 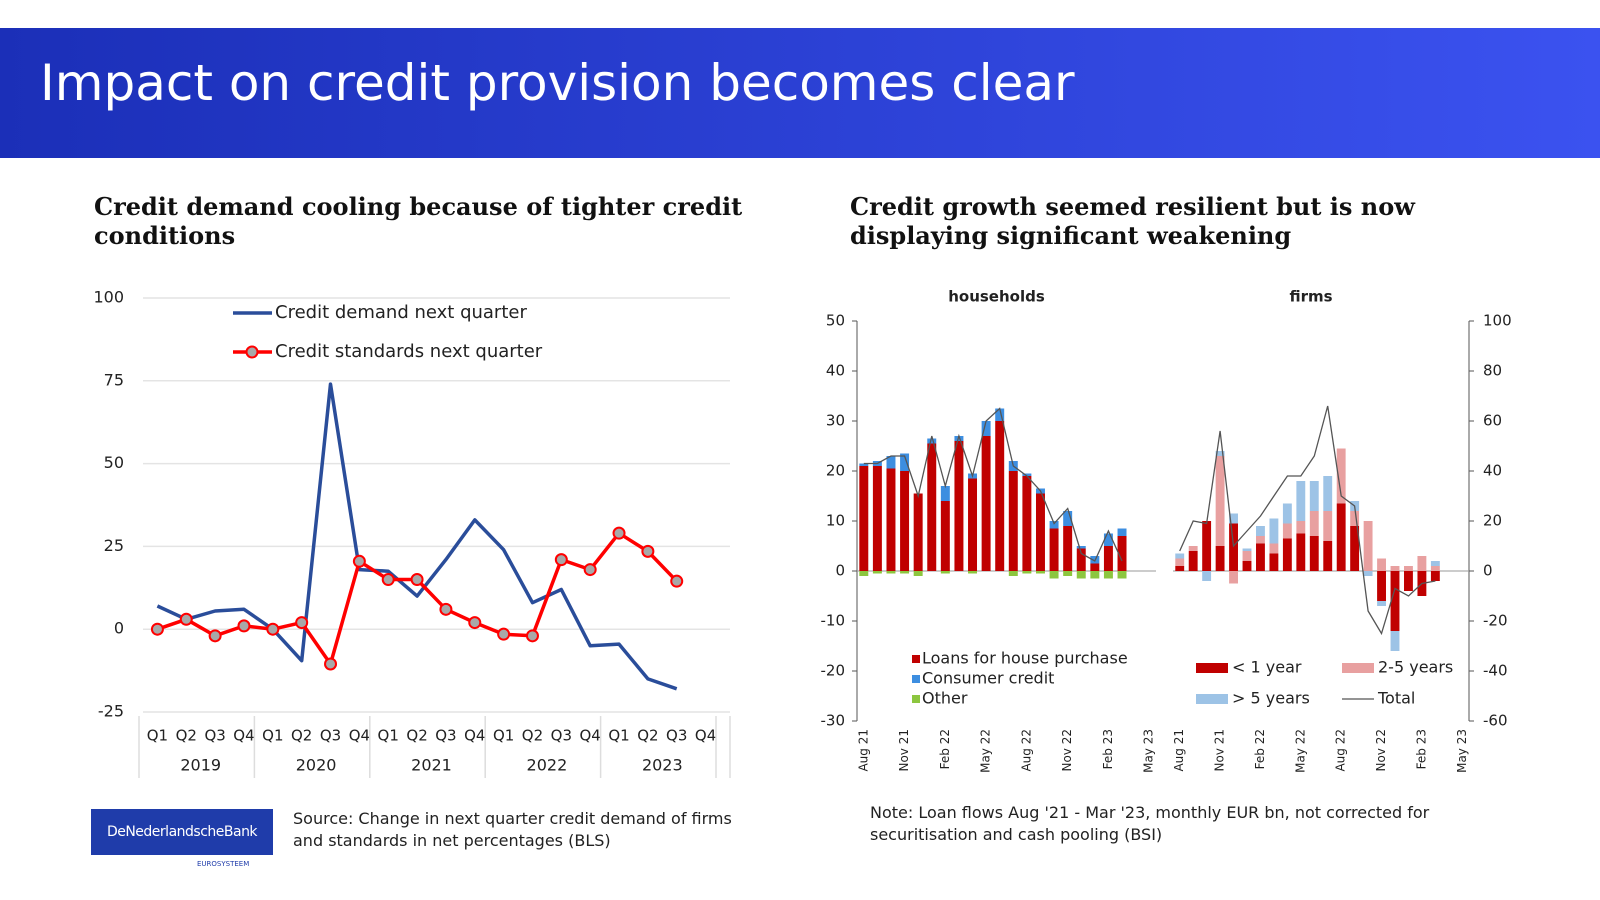 I want to click on legend-label: Consumer credit, so click(x=988, y=678).